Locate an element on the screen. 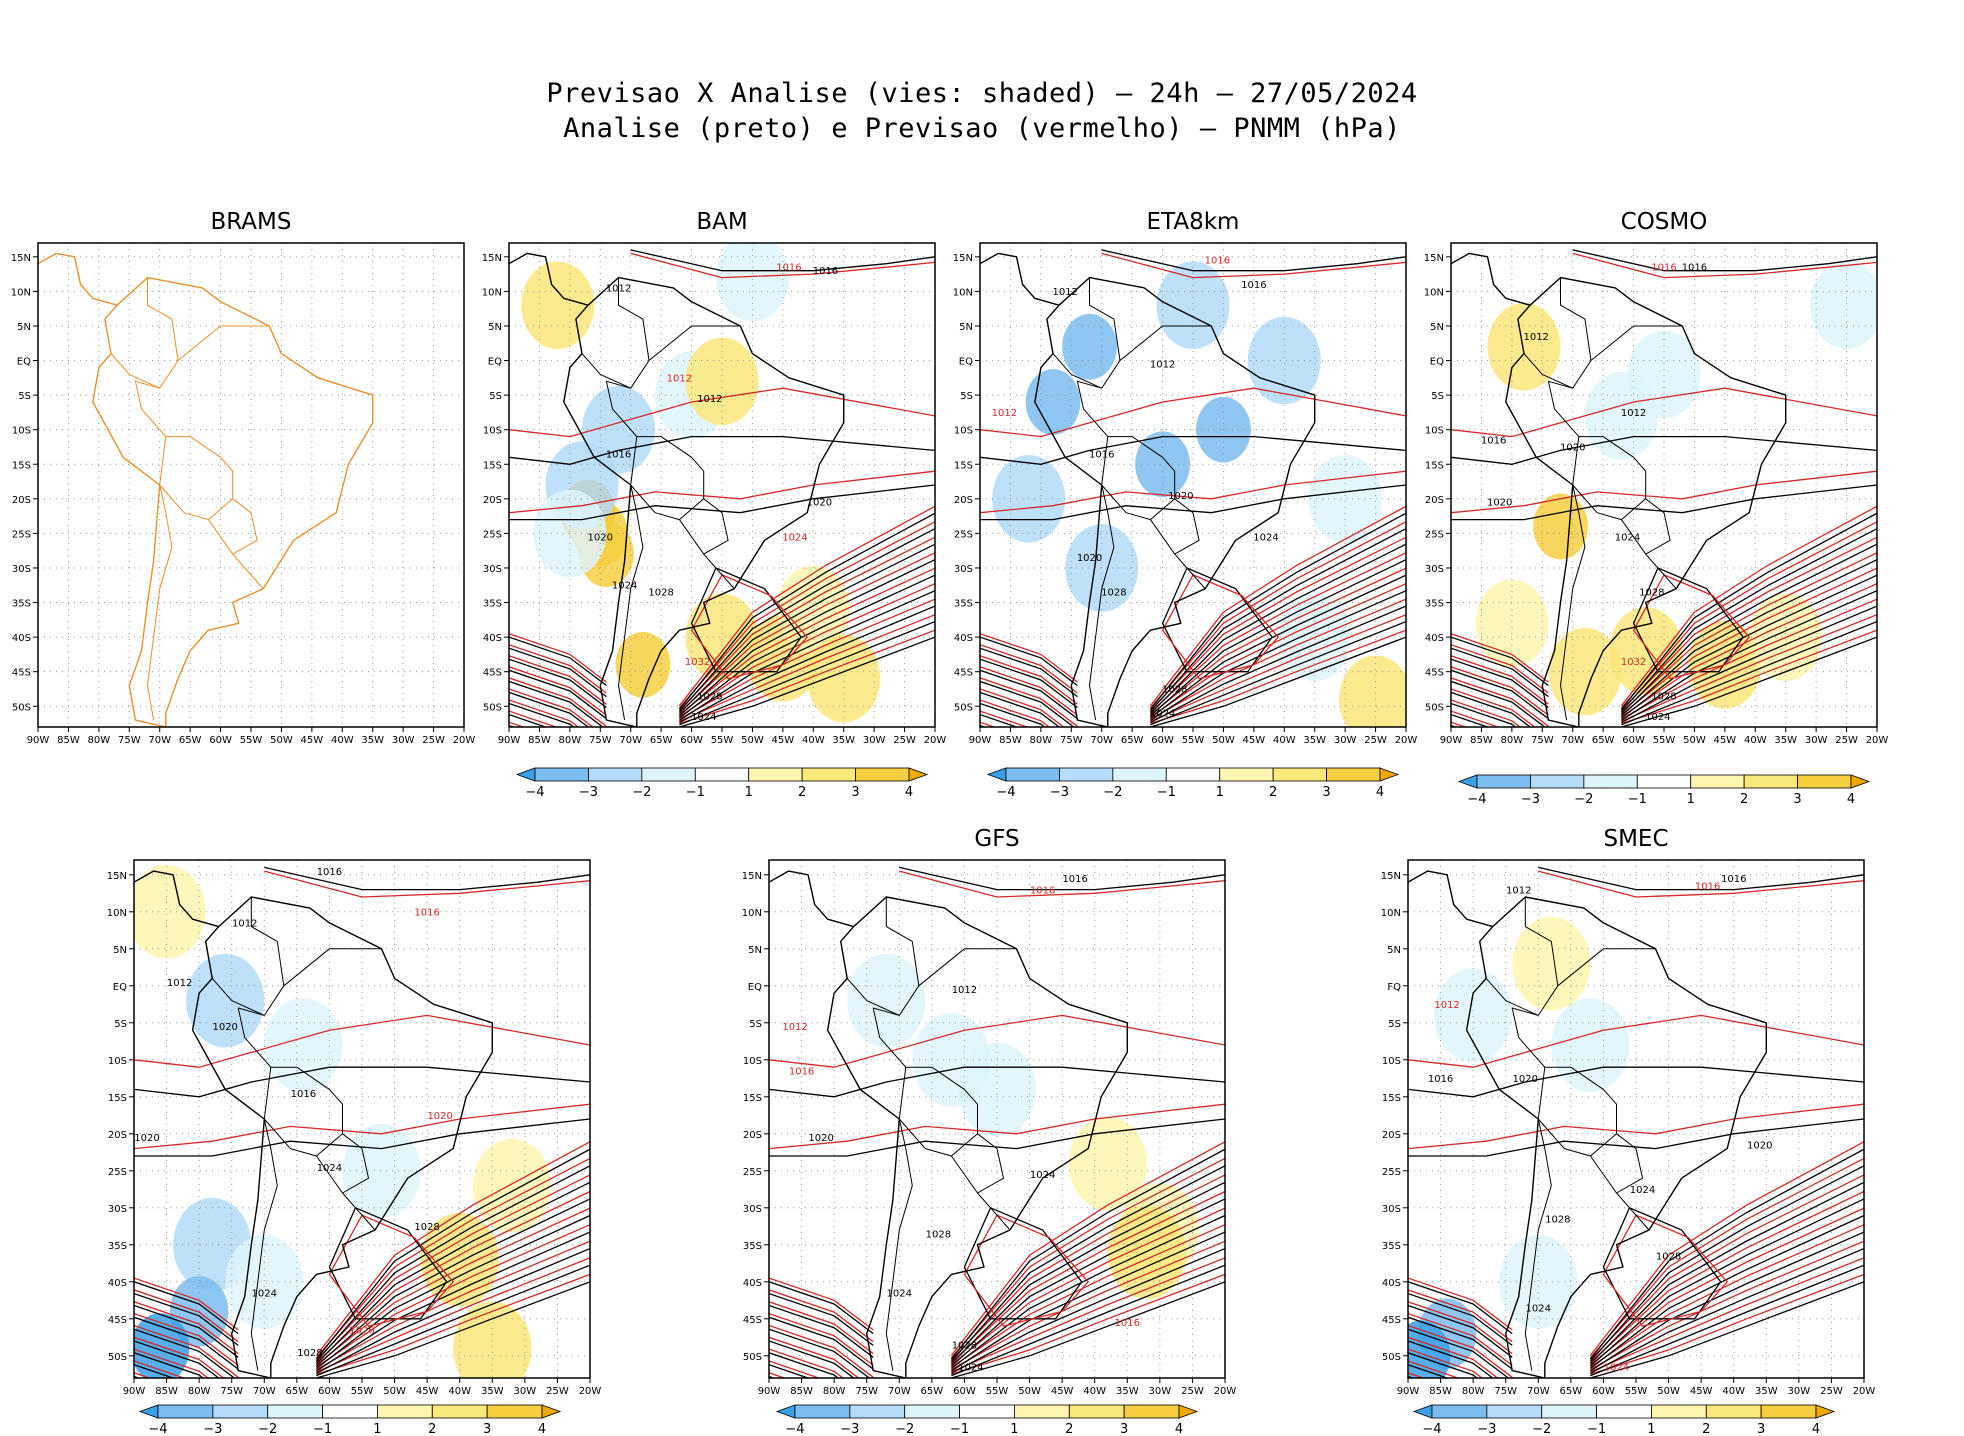  y-tick-label: 15S is located at coordinates (21, 465).